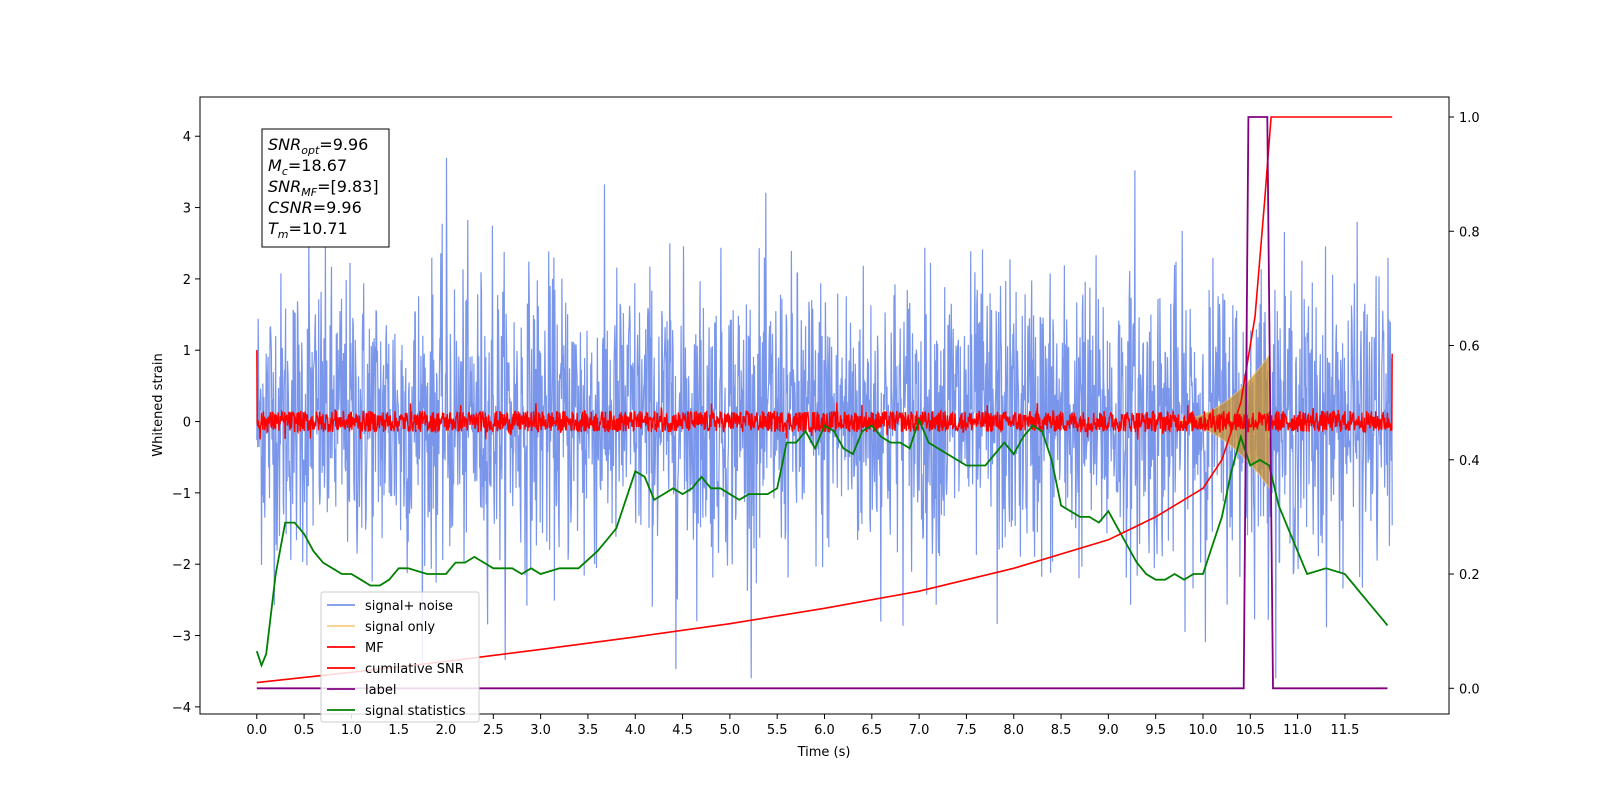 The height and width of the screenshot is (804, 1600). I want to click on y-tick-label-right: 0.4, so click(1469, 461).